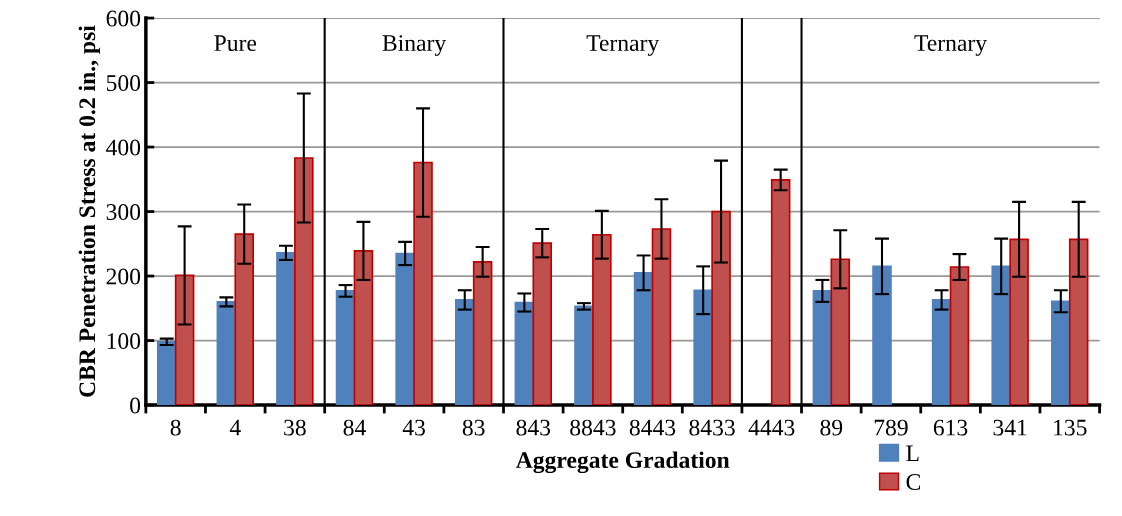 The height and width of the screenshot is (516, 1122). What do you see at coordinates (622, 462) in the screenshot?
I see `x-axis-title: Aggregate Gradation` at bounding box center [622, 462].